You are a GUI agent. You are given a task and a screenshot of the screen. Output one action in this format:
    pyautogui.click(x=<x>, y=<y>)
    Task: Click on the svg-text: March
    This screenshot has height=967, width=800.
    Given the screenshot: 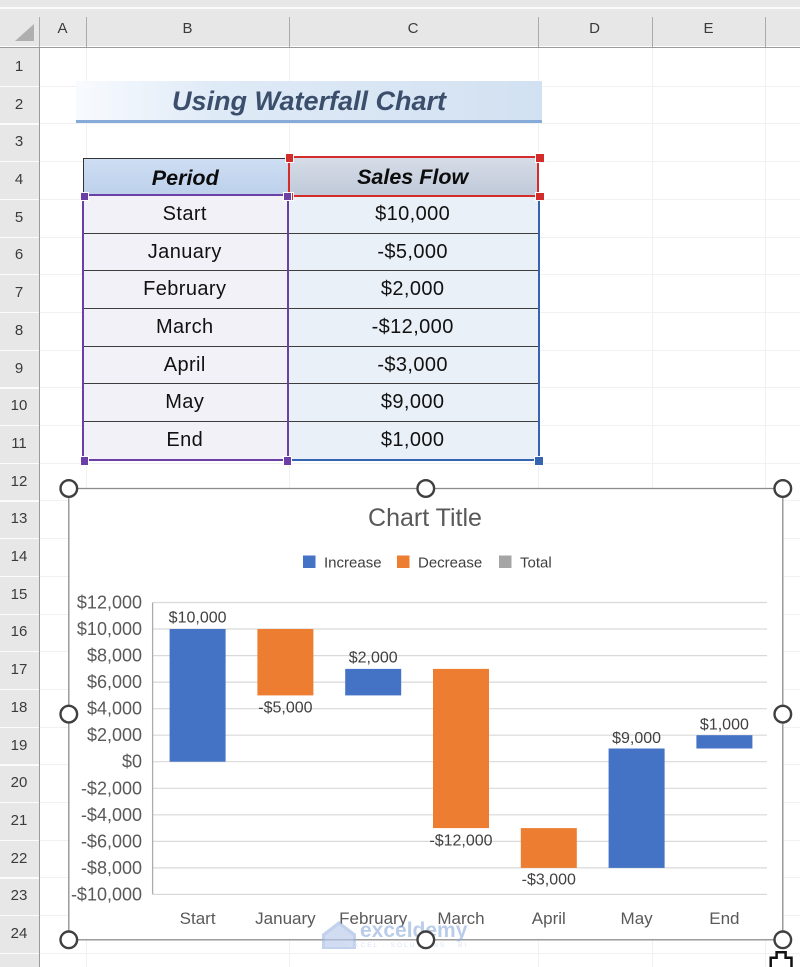 What is the action you would take?
    pyautogui.click(x=460, y=918)
    